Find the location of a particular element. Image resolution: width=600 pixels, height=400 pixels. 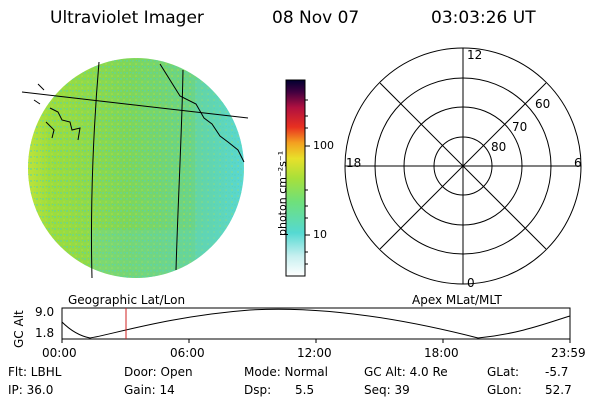

mlat-label-70: 70 is located at coordinates (520, 127).